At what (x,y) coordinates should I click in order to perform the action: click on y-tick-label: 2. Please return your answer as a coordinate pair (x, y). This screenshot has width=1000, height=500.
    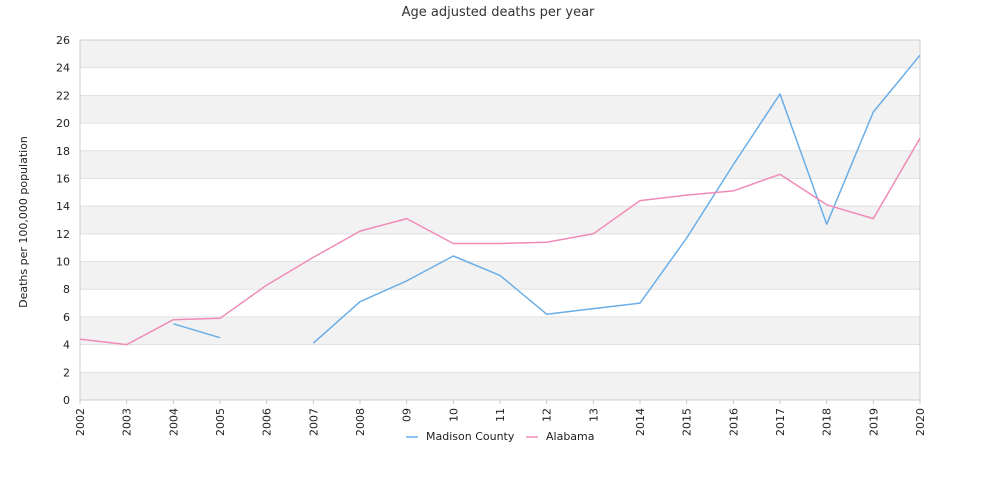
    Looking at the image, I should click on (66, 372).